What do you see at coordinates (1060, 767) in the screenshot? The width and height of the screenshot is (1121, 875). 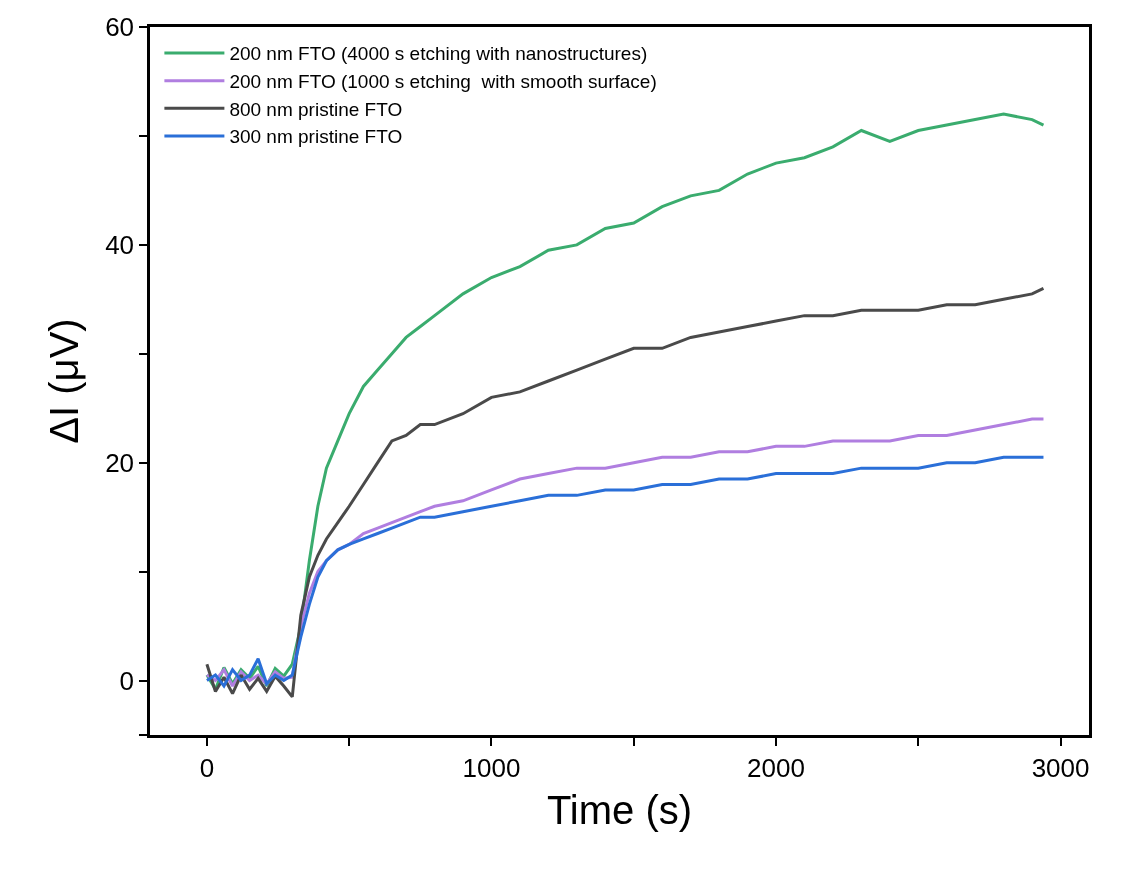 I see `x-tick-label: 3000` at bounding box center [1060, 767].